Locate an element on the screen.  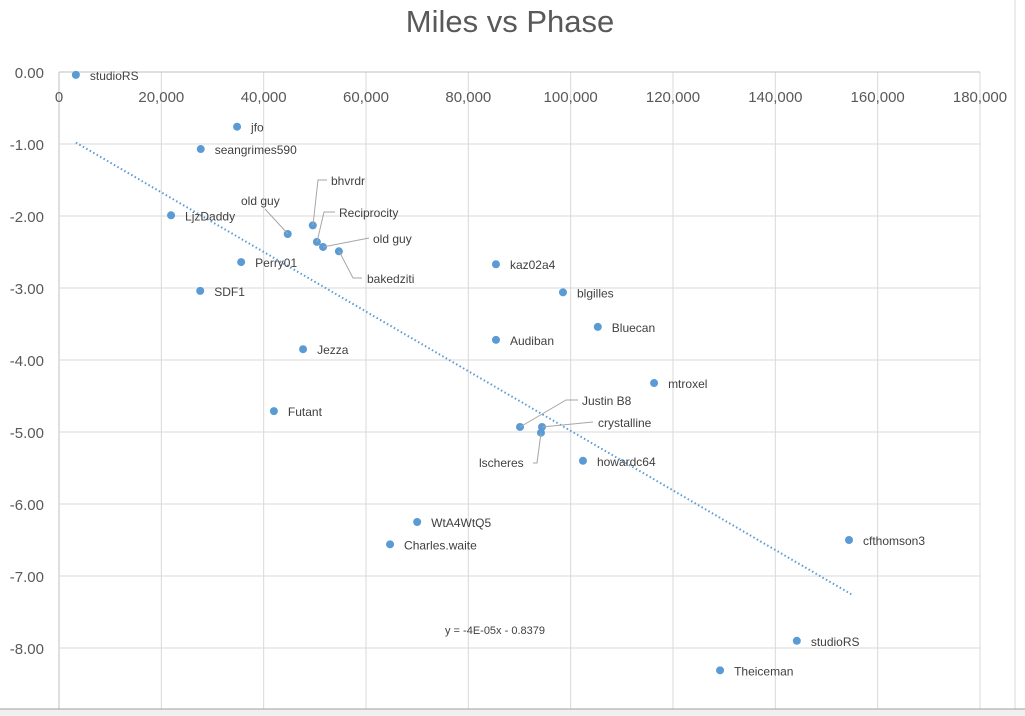
data-label: Audiban is located at coordinates (532, 341).